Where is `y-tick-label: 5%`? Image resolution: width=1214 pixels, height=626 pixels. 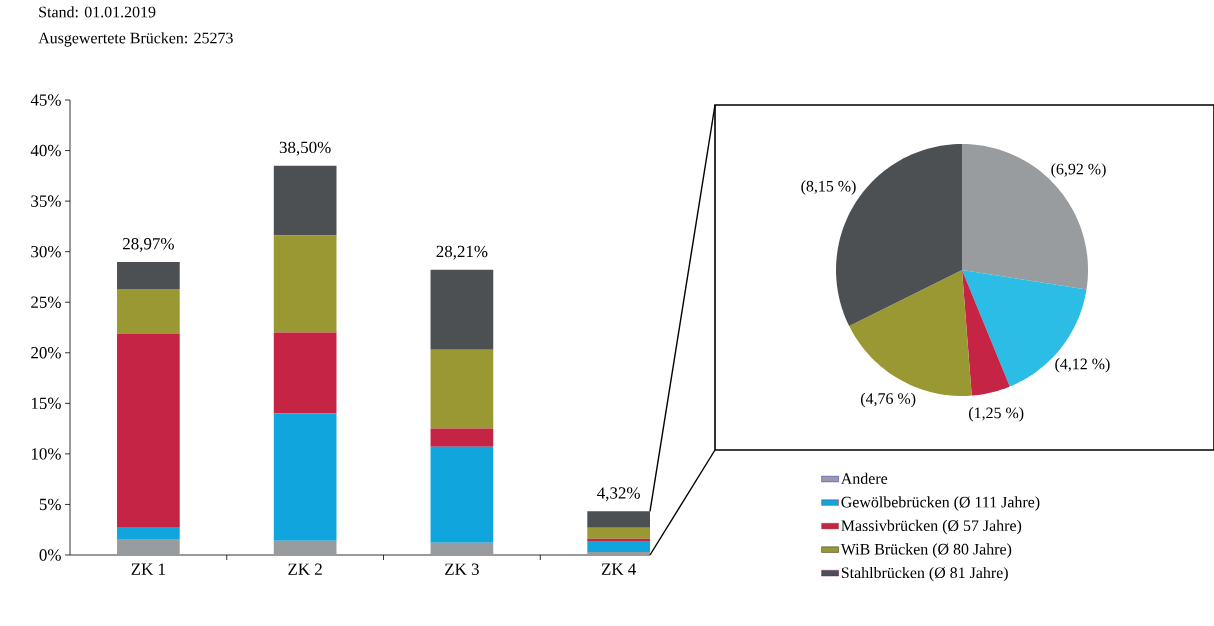
y-tick-label: 5% is located at coordinates (50, 504).